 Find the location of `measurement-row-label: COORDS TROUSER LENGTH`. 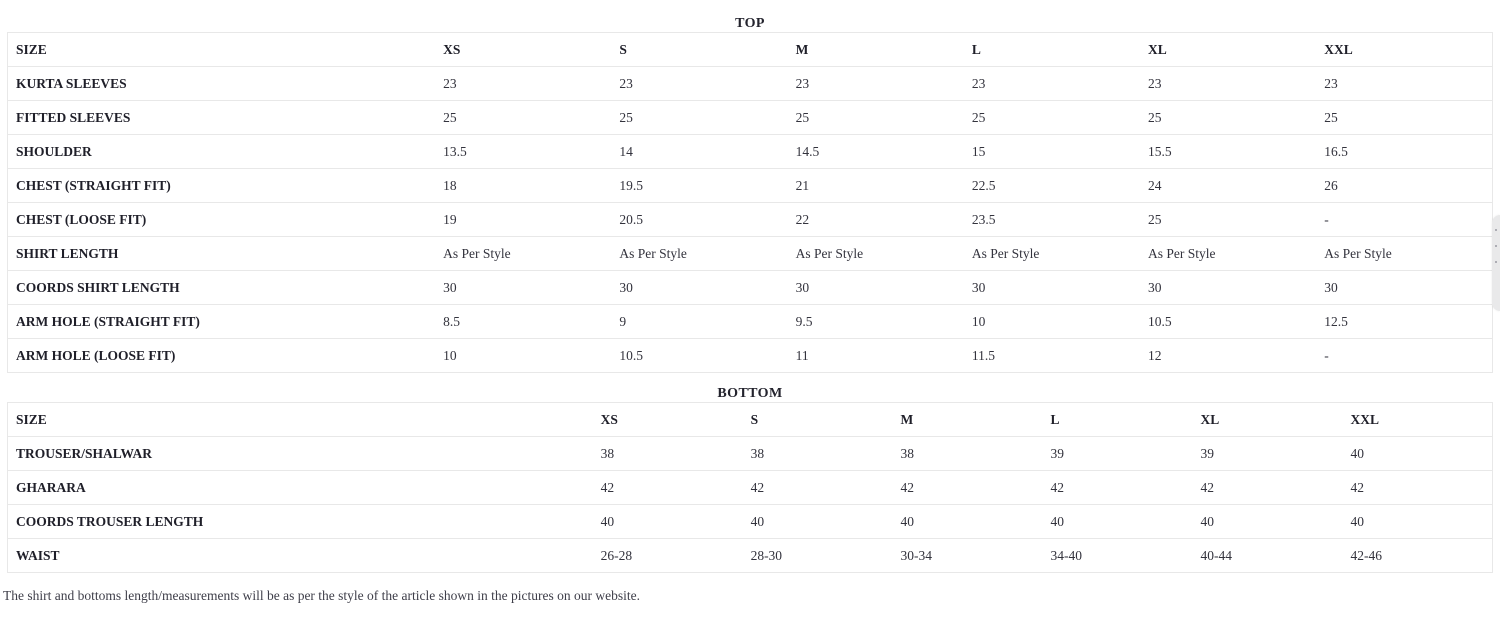

measurement-row-label: COORDS TROUSER LENGTH is located at coordinates (299, 521).